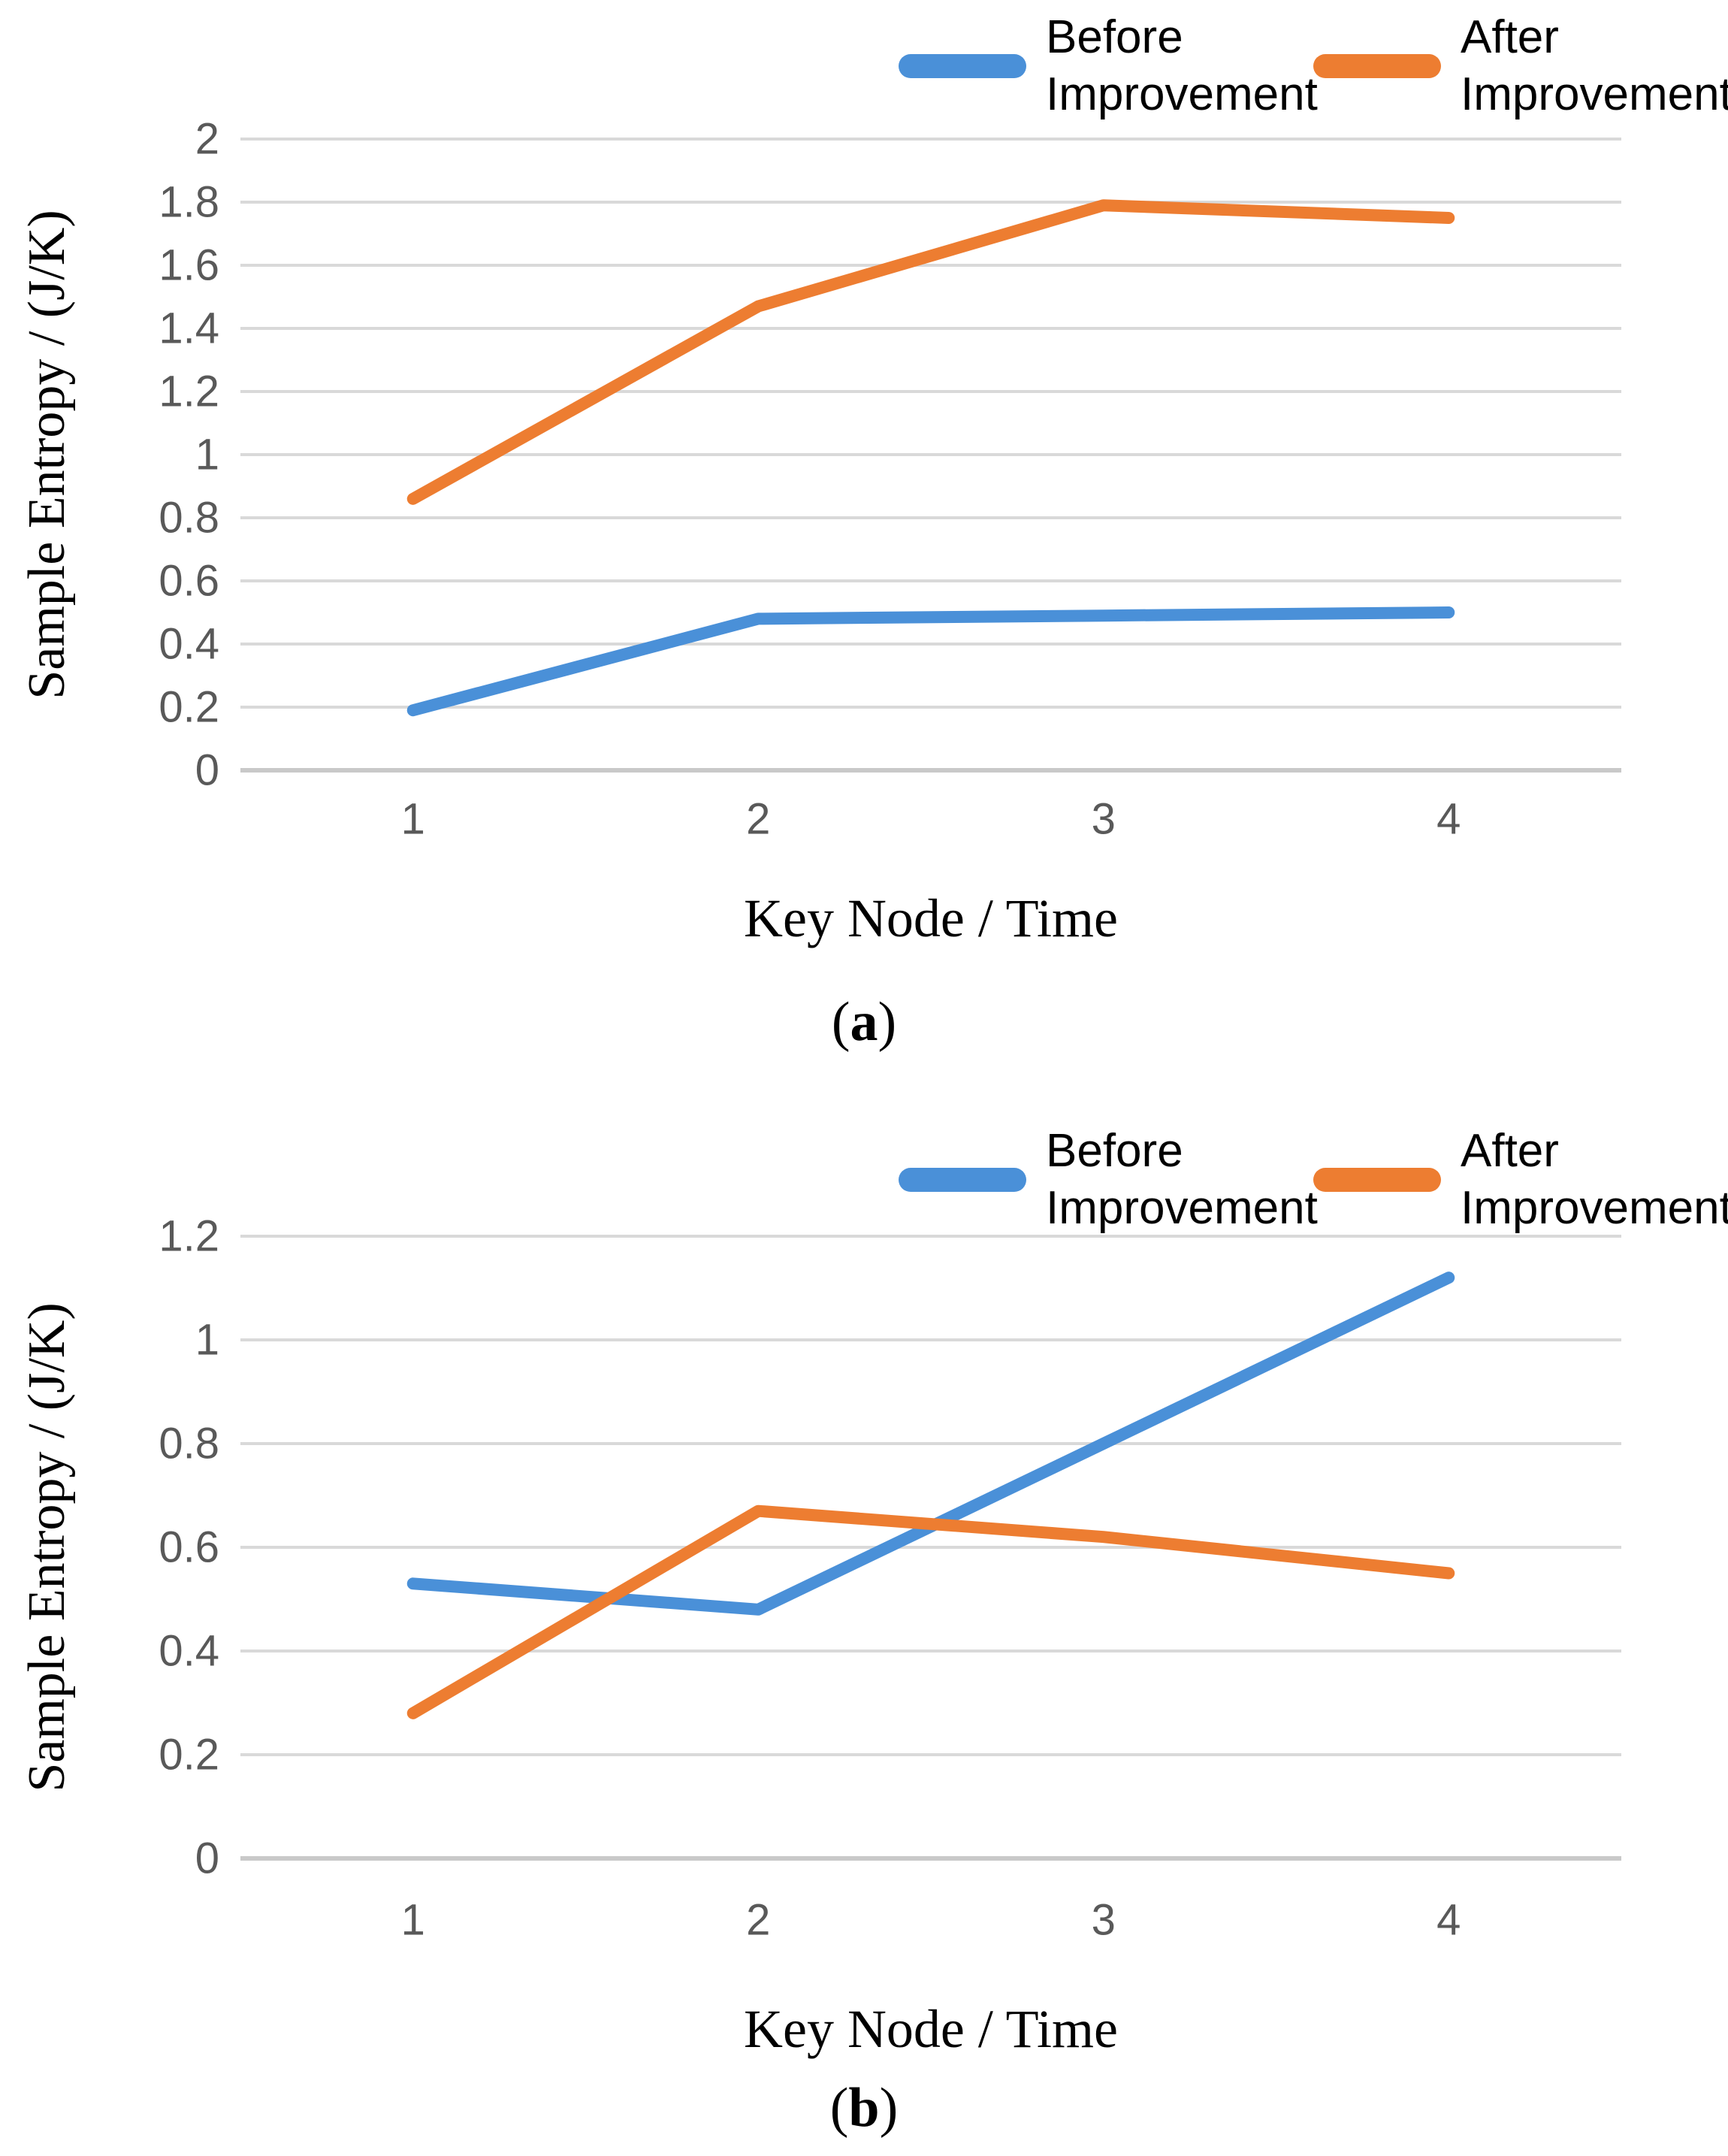 Image resolution: width=1728 pixels, height=2156 pixels. Describe the element at coordinates (189, 265) in the screenshot. I see `y-tick-label-1.6: 1.6` at that location.